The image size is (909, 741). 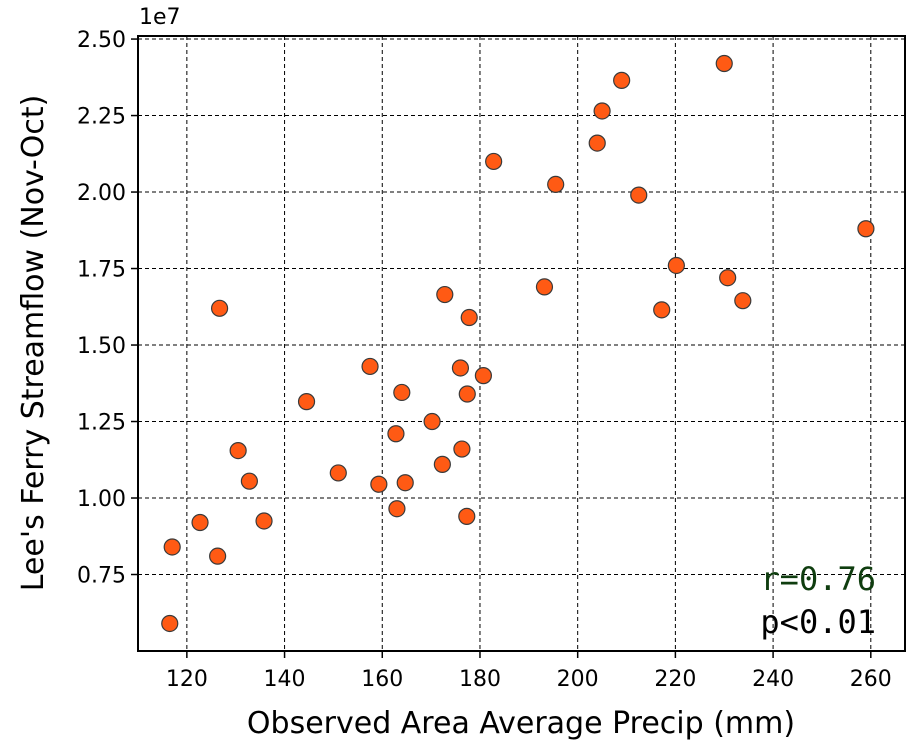 I want to click on y-tick-label: 1.25, so click(x=101, y=423).